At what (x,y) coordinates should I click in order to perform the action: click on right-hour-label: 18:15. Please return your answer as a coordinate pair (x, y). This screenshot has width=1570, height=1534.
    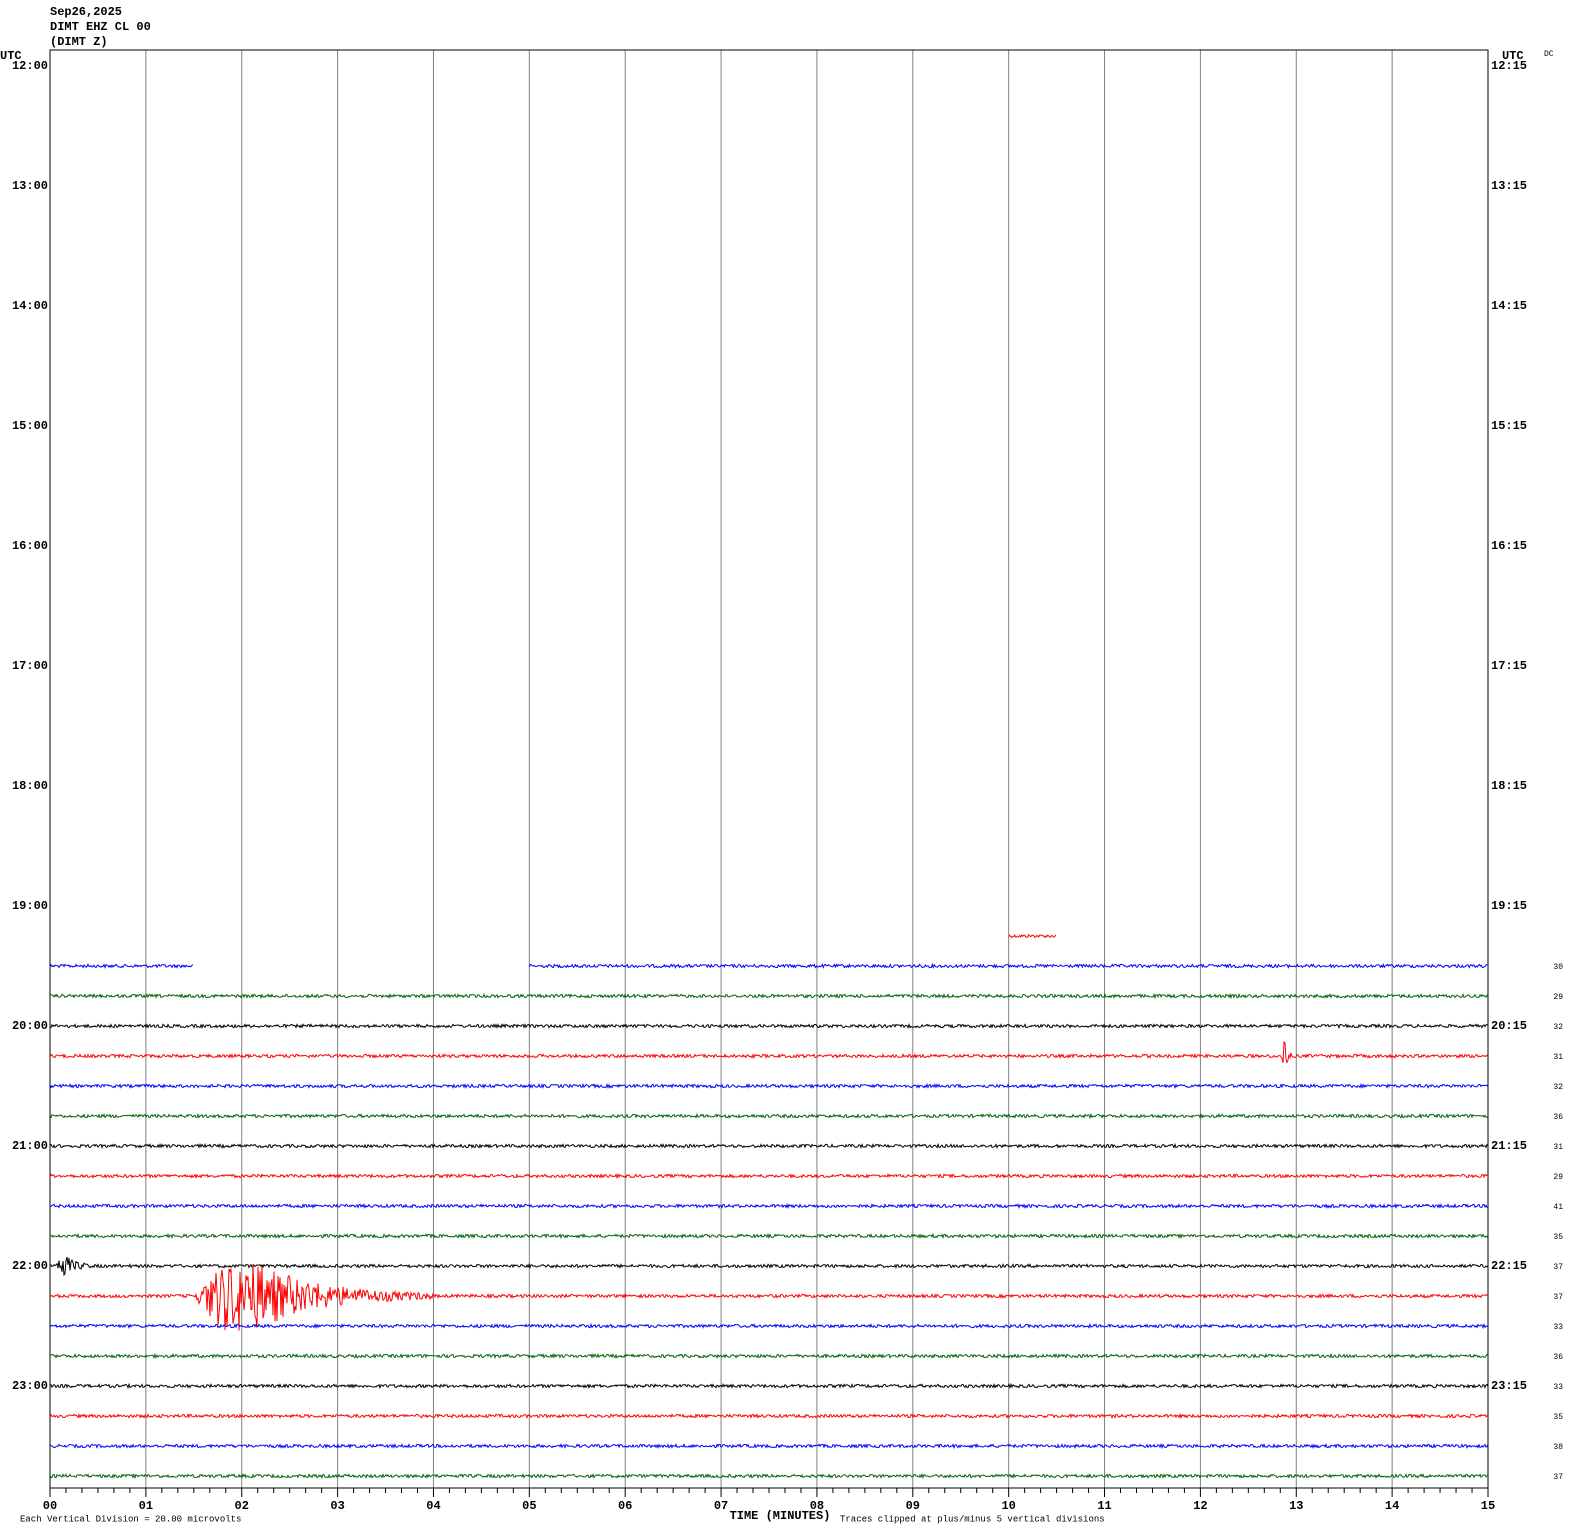
    Looking at the image, I should click on (1509, 786).